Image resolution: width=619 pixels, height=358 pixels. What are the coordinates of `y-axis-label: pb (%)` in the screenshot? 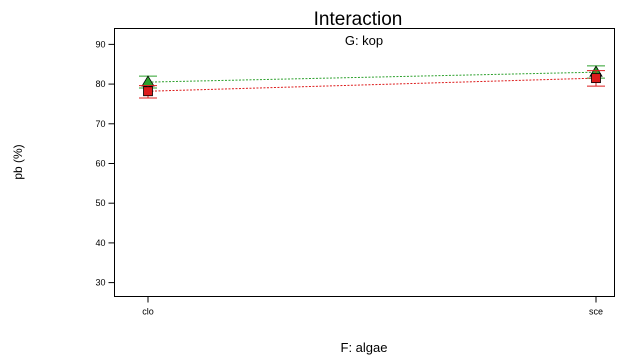 It's located at (18, 161).